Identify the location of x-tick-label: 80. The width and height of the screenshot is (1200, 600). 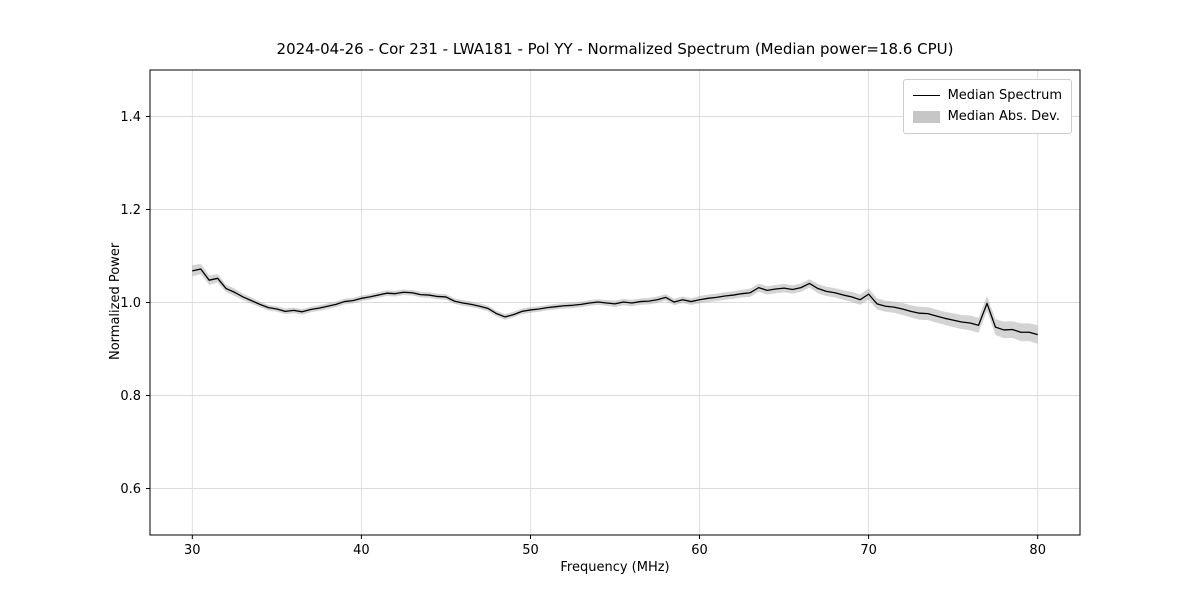
(1037, 550).